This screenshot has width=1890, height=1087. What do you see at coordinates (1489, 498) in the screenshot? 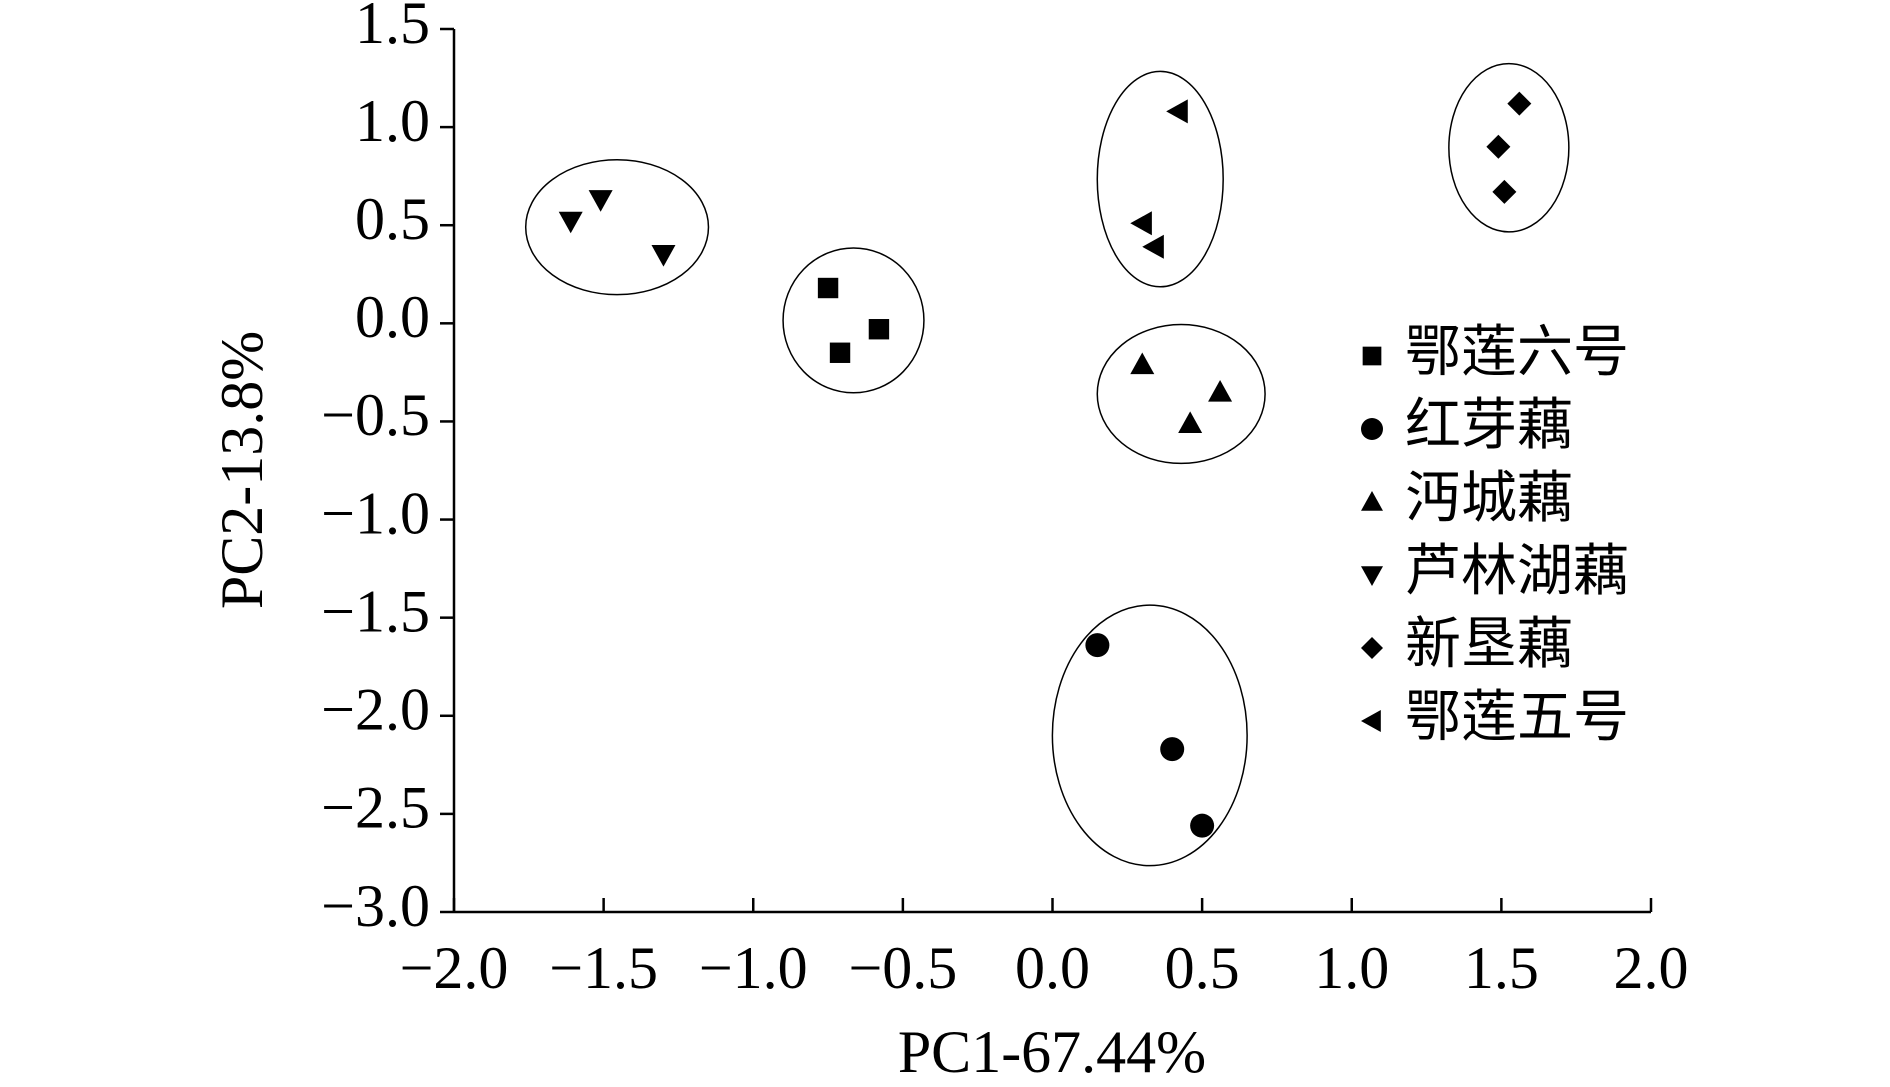
I see `legend-label: 沔城藕` at bounding box center [1489, 498].